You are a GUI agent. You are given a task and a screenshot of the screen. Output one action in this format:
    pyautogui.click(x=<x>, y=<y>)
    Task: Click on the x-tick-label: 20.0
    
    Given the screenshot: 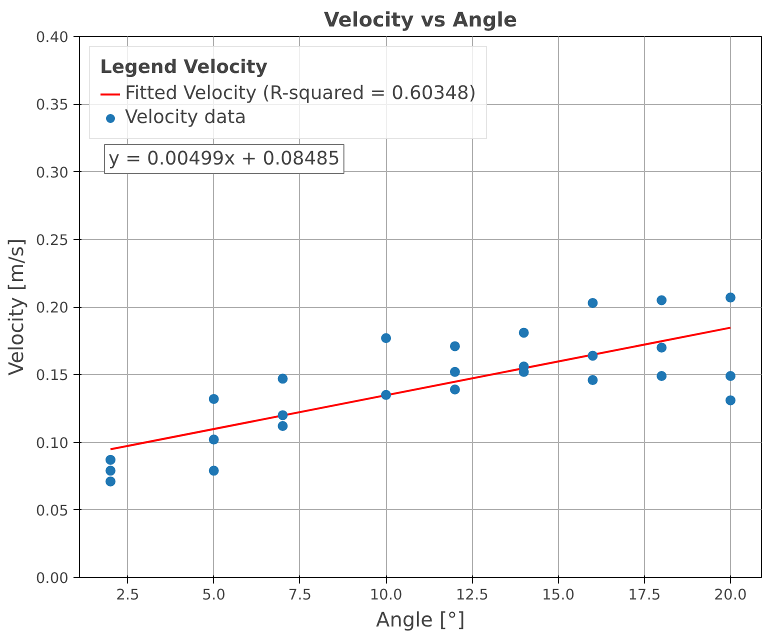 What is the action you would take?
    pyautogui.click(x=730, y=595)
    